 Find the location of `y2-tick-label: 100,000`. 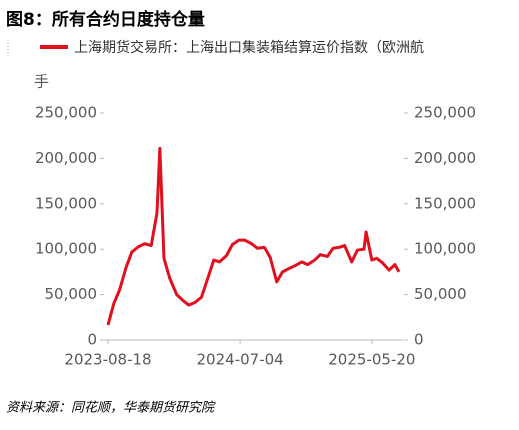

y2-tick-label: 100,000 is located at coordinates (445, 249).